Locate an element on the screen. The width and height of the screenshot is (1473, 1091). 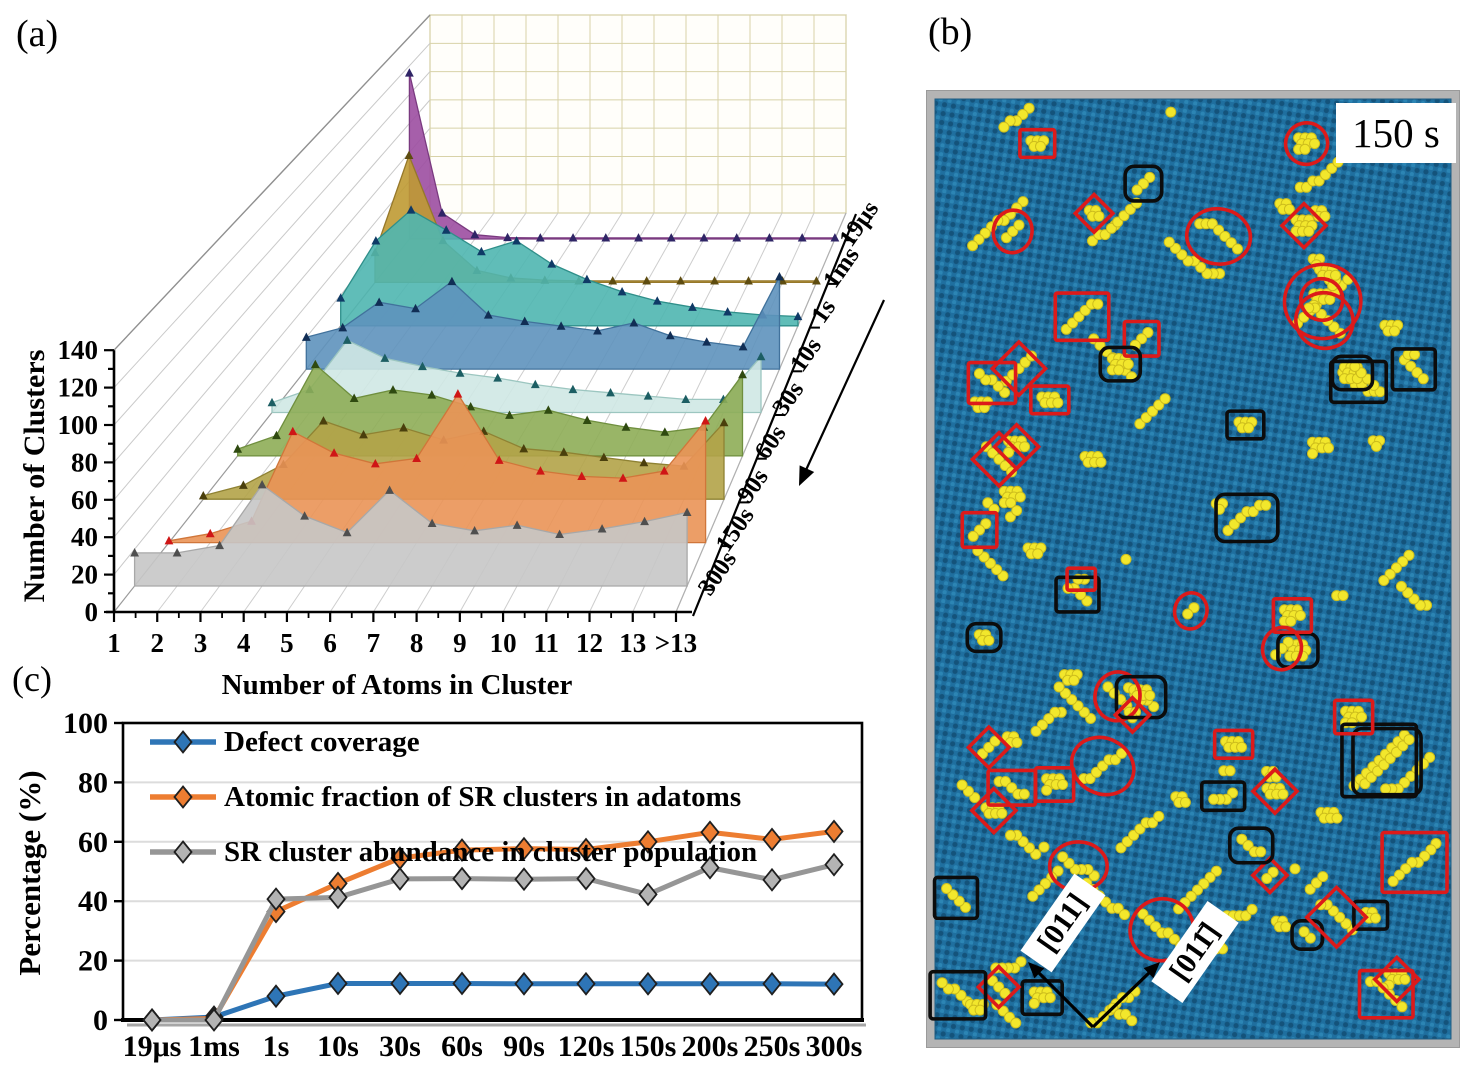
svg-text: 10 is located at coordinates (503, 643).